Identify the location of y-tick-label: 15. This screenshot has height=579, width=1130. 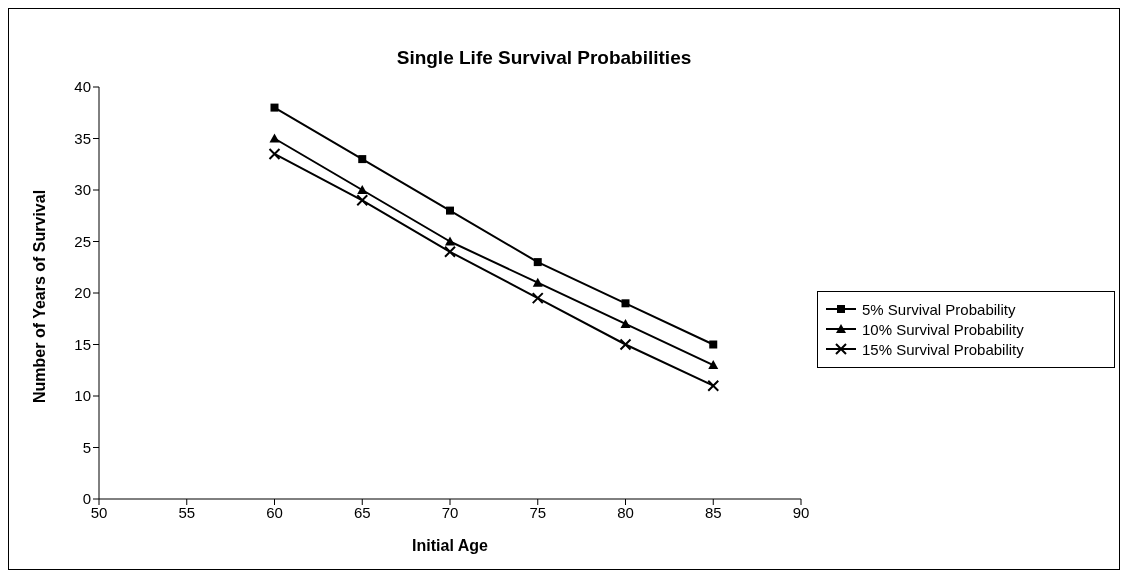
(82, 344).